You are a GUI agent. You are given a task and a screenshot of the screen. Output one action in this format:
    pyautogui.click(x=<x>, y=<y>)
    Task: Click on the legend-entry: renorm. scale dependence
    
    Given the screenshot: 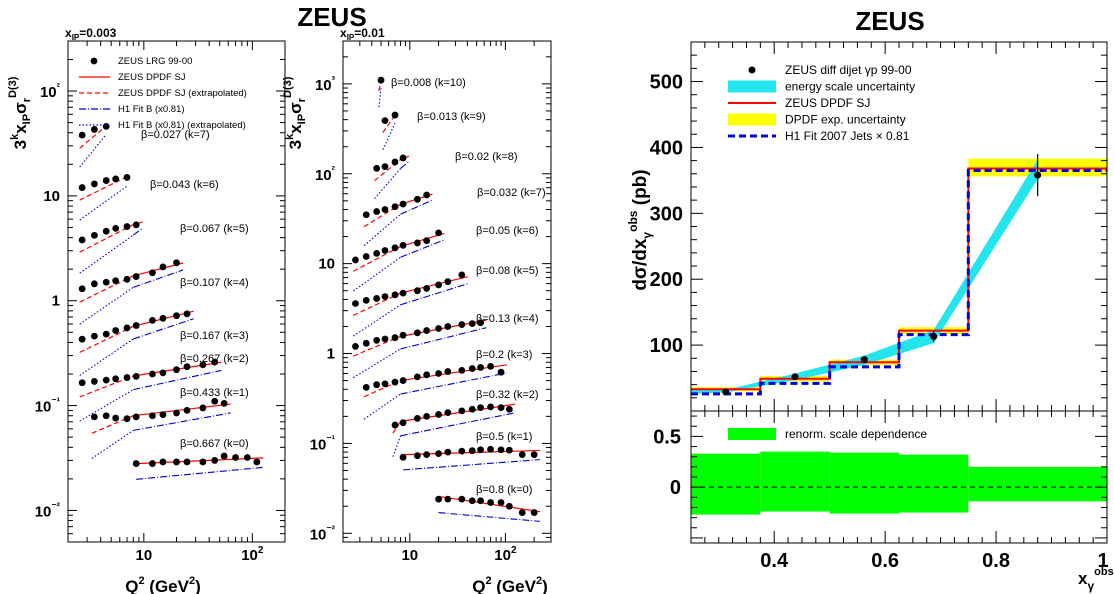 What is the action you would take?
    pyautogui.click(x=827, y=434)
    